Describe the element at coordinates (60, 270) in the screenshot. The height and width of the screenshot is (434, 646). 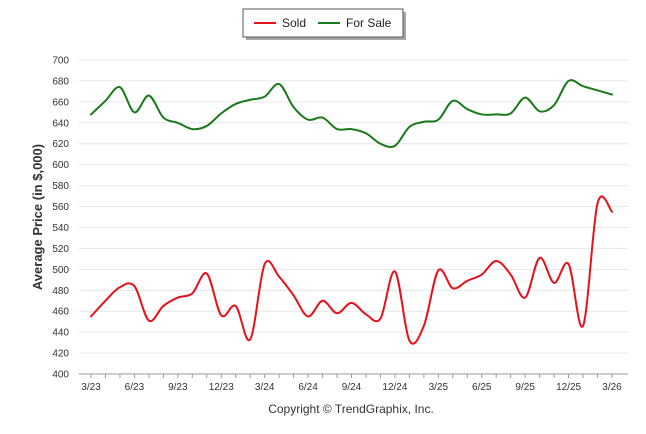
I see `y-tick-label: 500` at that location.